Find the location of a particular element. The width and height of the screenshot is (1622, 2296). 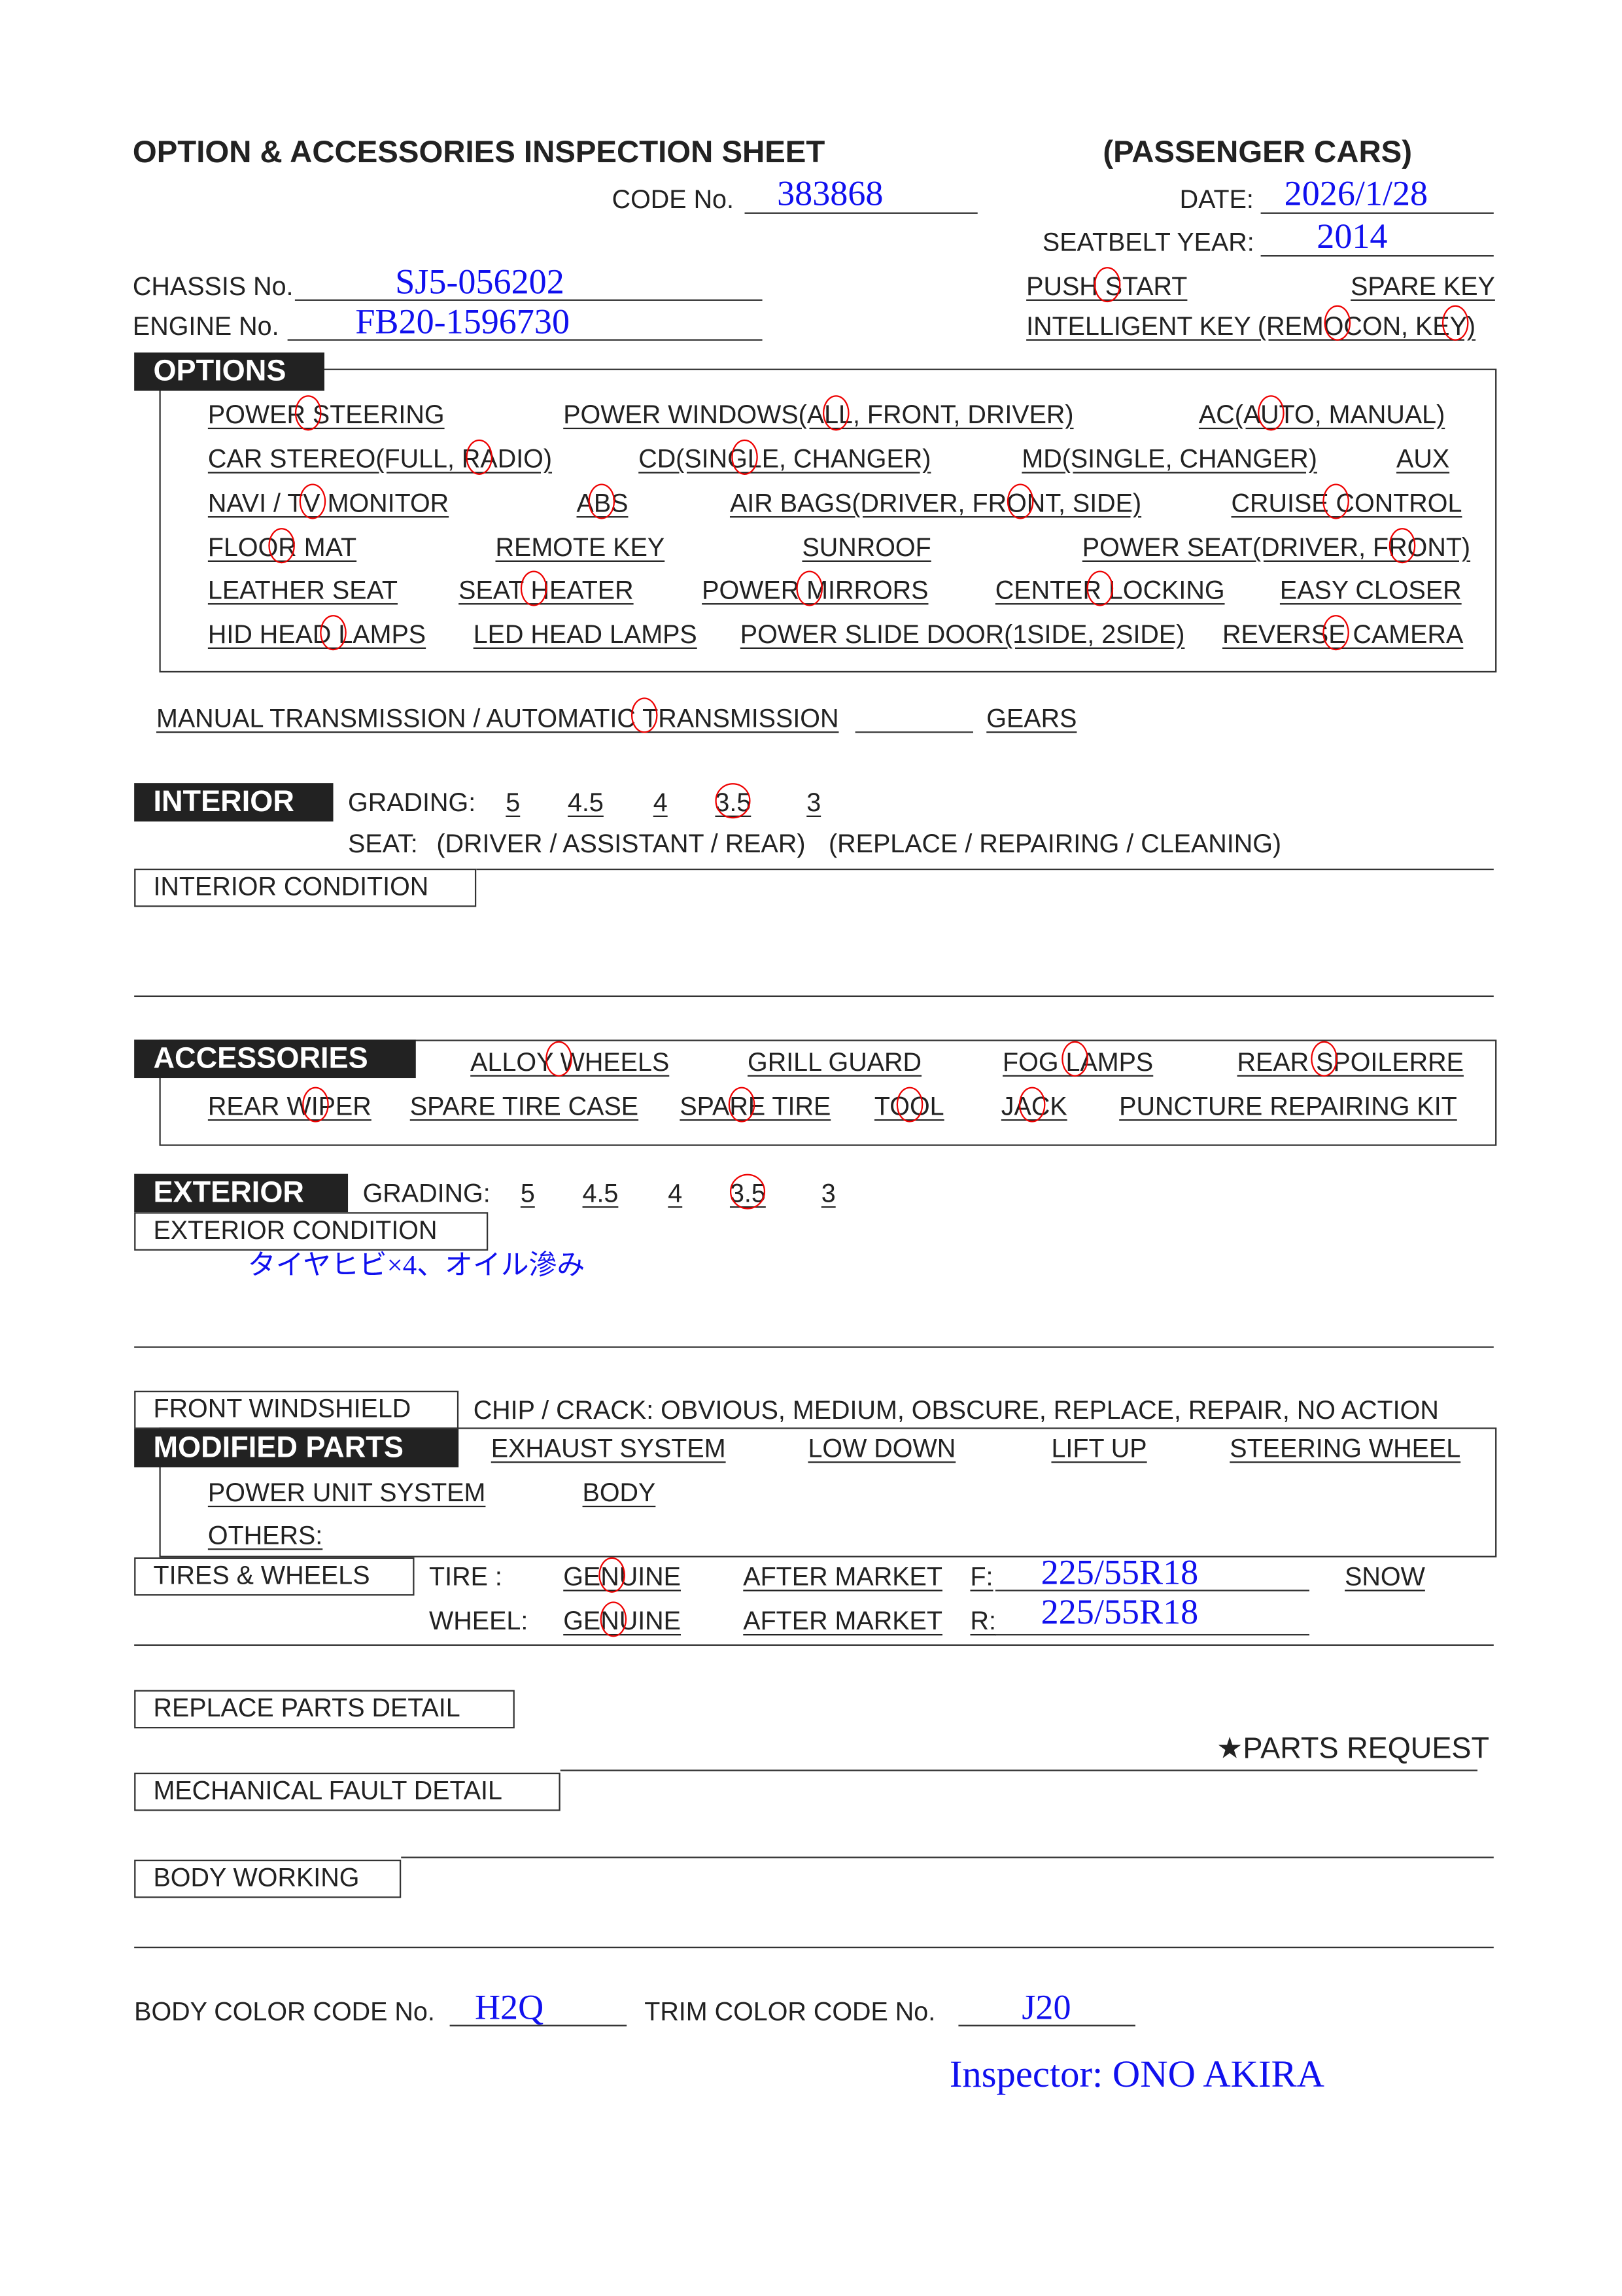

engine-label: ENGINE No. is located at coordinates (206, 326).